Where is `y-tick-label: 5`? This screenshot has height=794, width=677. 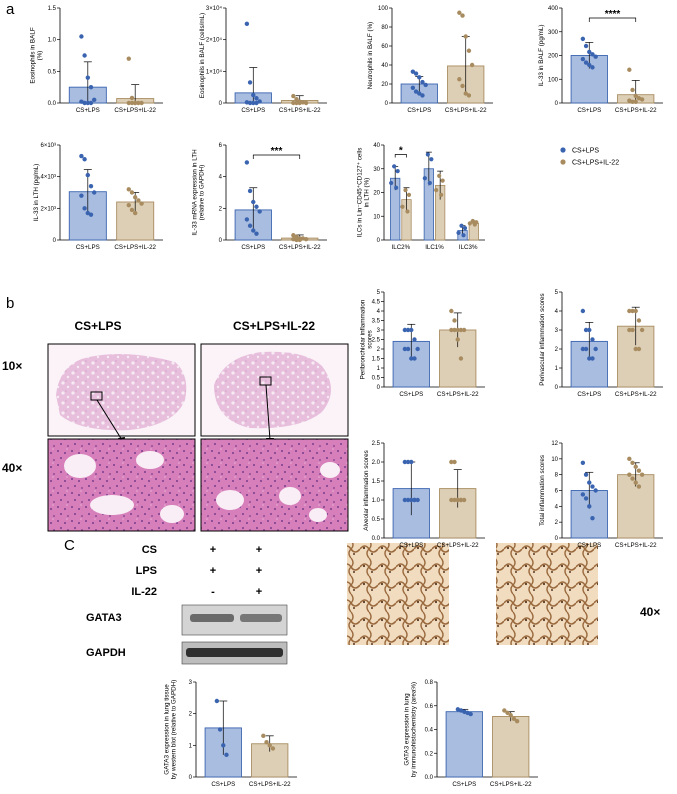 y-tick-label: 5 is located at coordinates (379, 293).